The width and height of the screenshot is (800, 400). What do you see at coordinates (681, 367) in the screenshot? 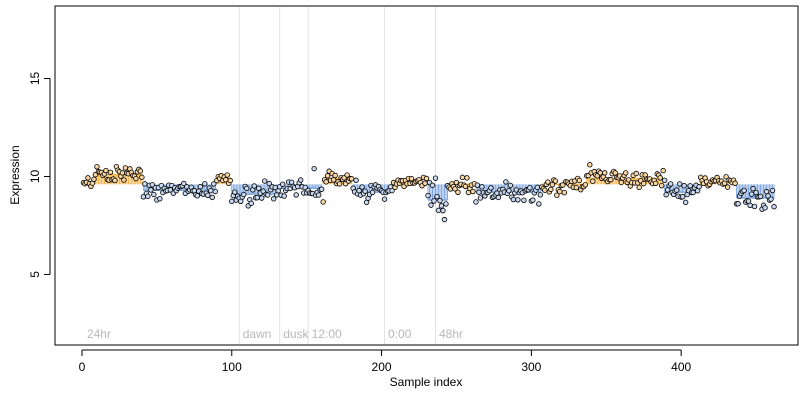
I see `x-tick-label: 400` at bounding box center [681, 367].